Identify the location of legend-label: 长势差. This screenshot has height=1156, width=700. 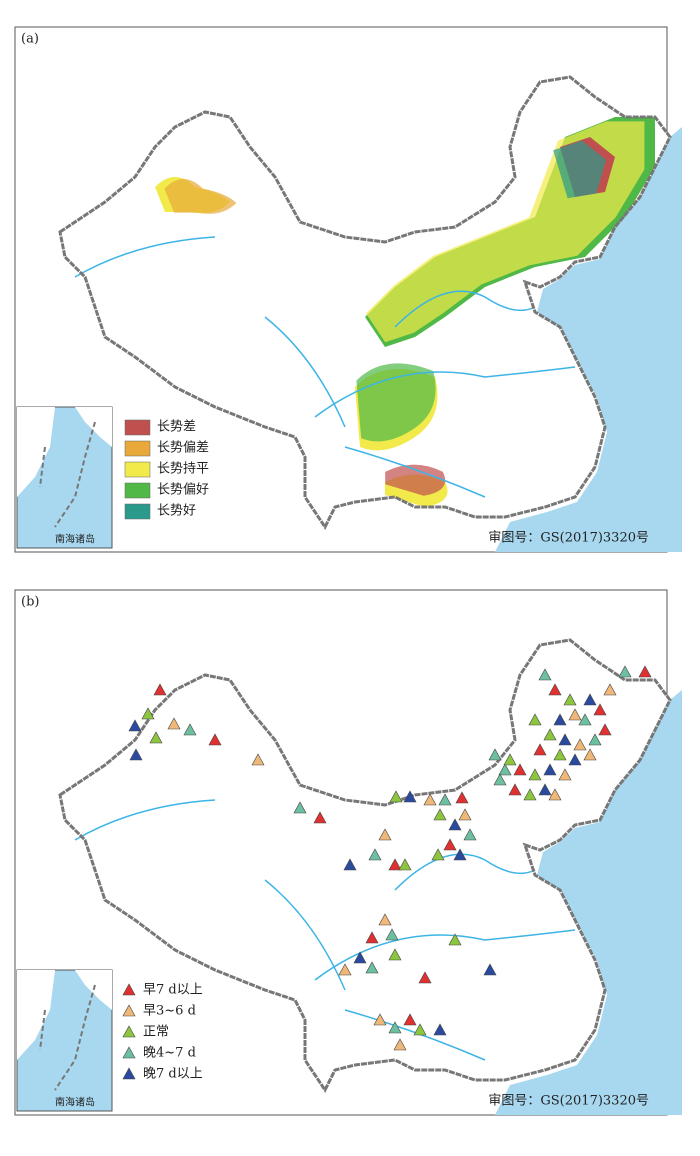
(176, 427).